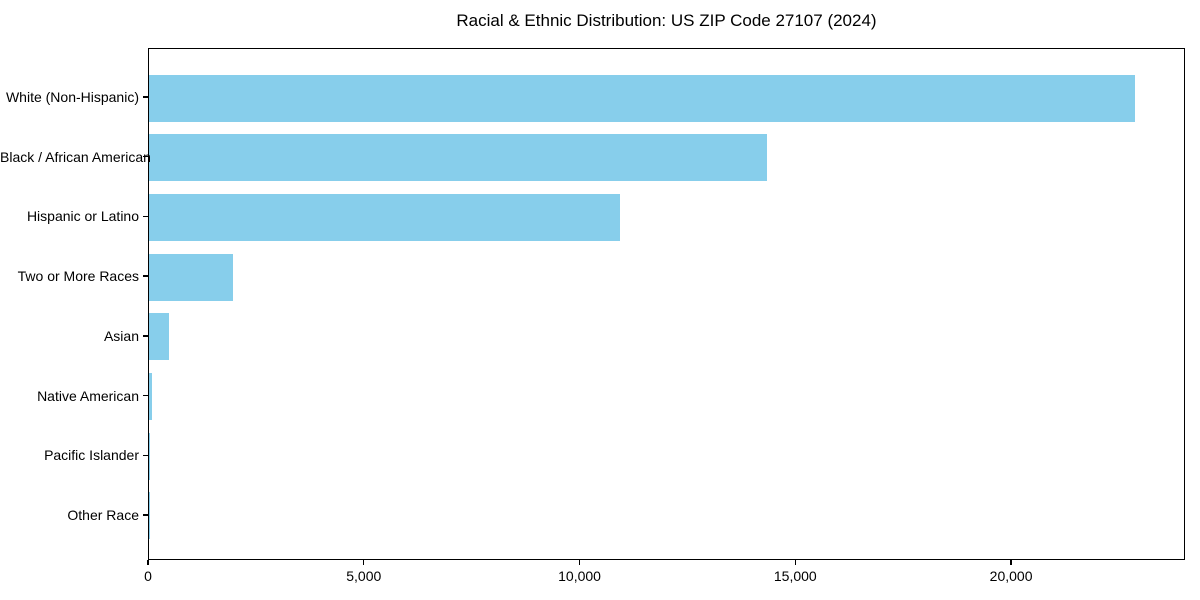  Describe the element at coordinates (103, 514) in the screenshot. I see `y-axis-label: Other Race` at that location.